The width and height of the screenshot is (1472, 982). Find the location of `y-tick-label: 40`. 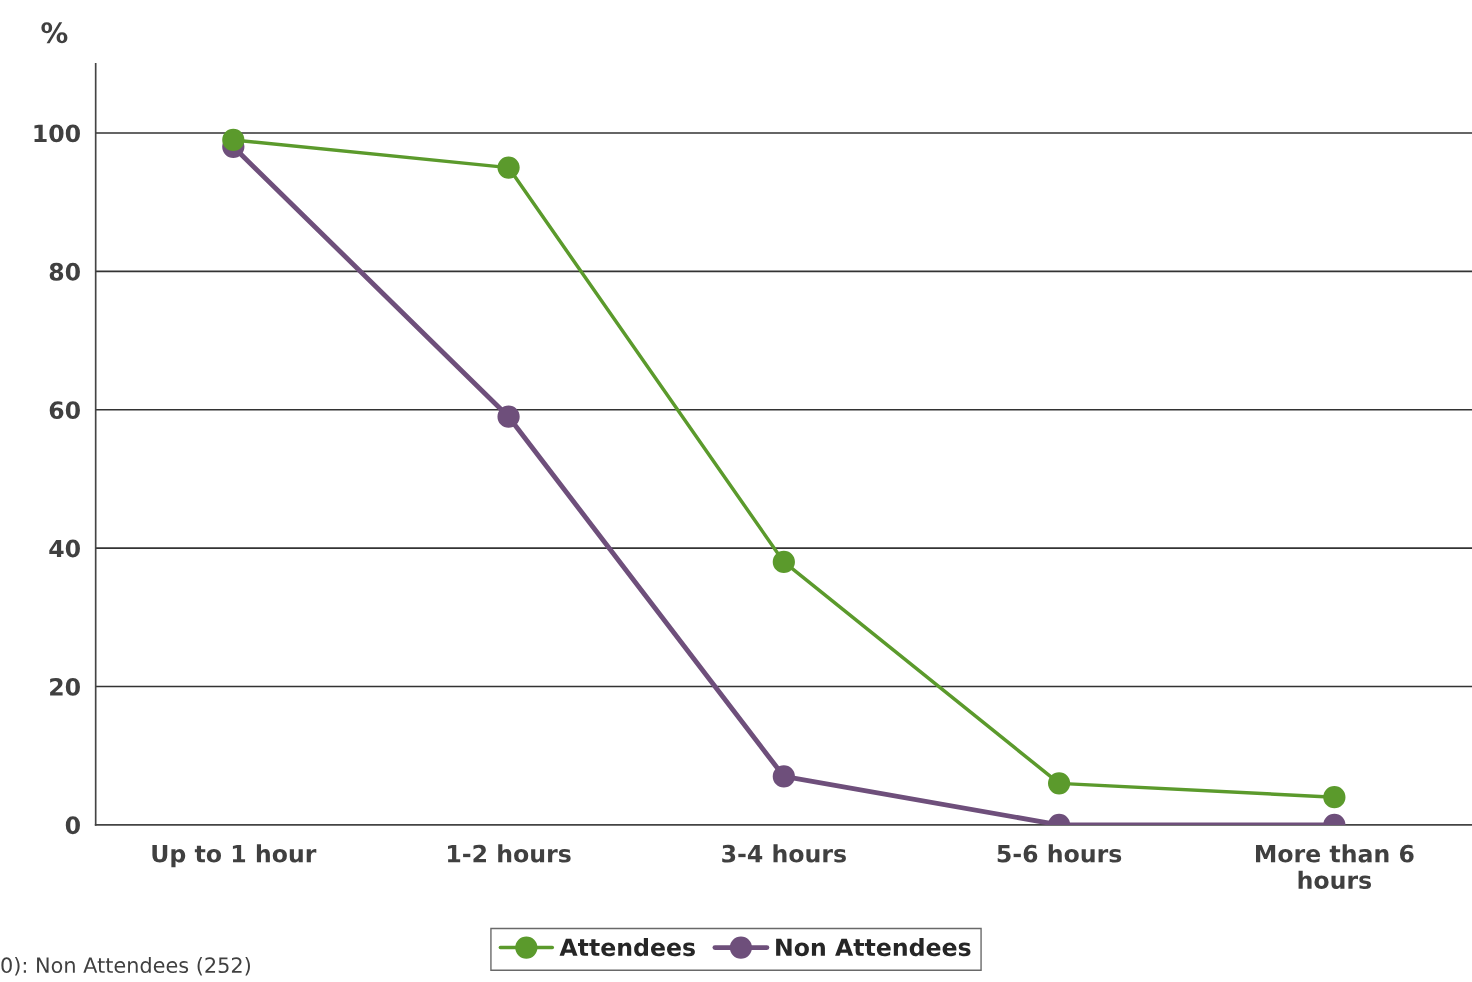

y-tick-label: 40 is located at coordinates (64, 548).